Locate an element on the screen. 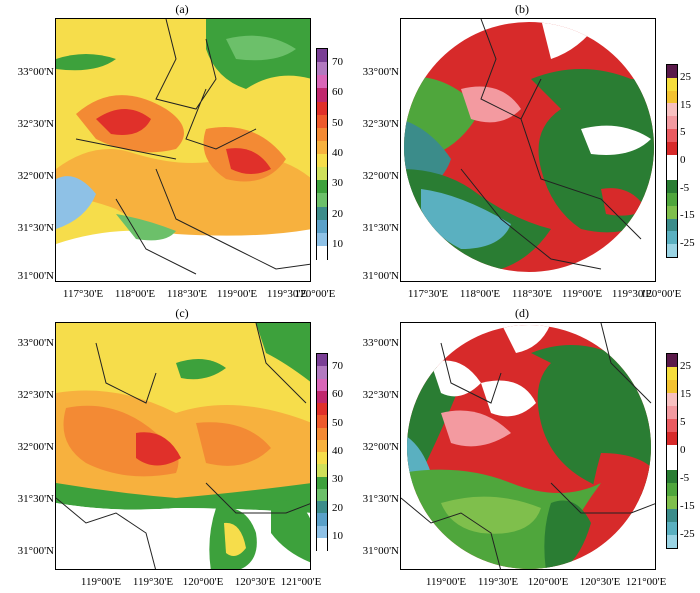 The width and height of the screenshot is (700, 593). colorbar-c is located at coordinates (322, 452).